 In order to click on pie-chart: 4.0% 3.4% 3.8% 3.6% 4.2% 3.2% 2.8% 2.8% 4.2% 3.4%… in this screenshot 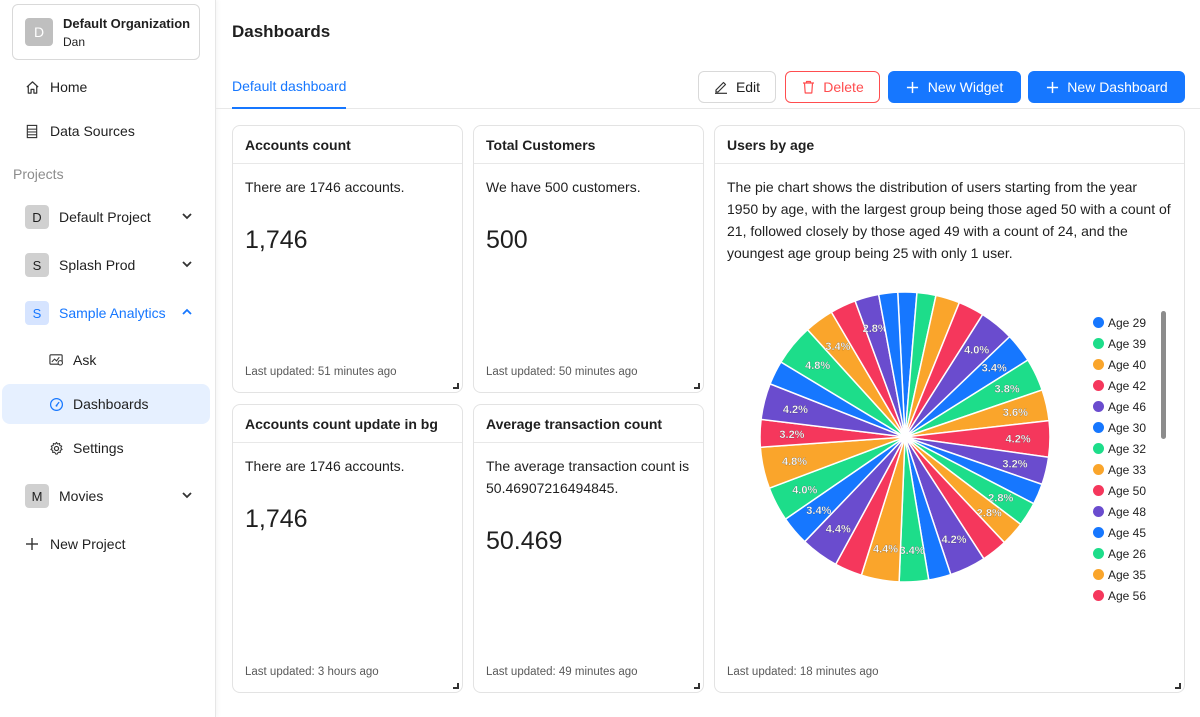, I will do `click(905, 442)`.